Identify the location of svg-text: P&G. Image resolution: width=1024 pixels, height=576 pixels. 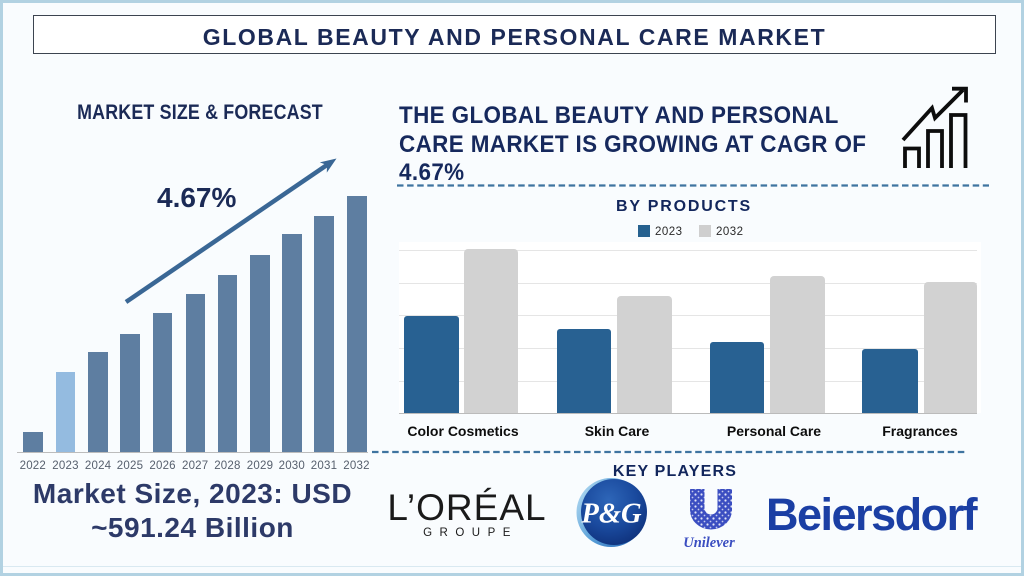
(611, 514).